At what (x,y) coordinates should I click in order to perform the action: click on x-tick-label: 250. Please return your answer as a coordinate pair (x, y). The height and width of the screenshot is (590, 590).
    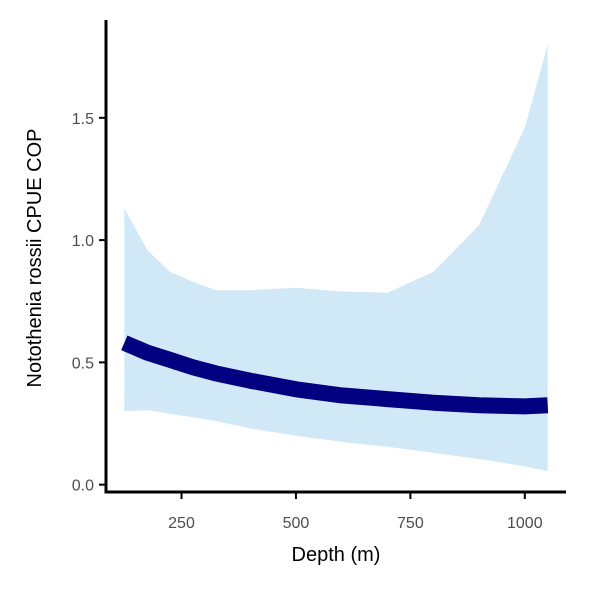
    Looking at the image, I should click on (181, 523).